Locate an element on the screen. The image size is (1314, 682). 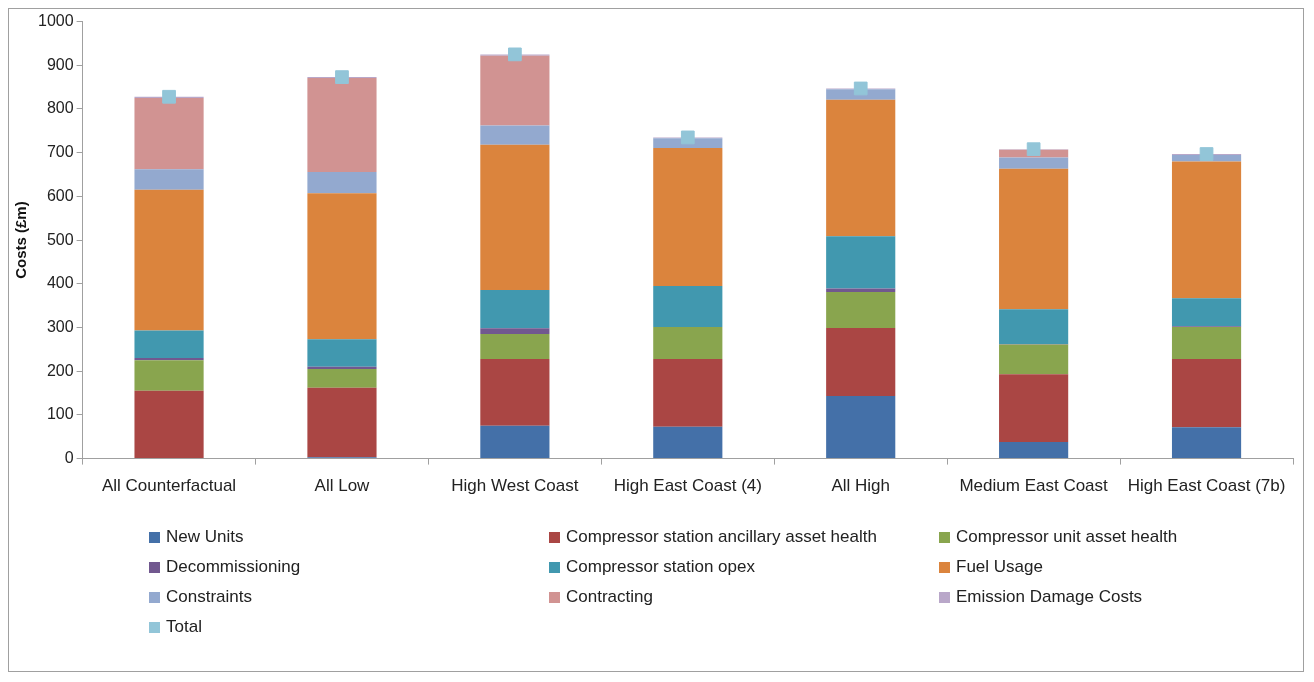
x-tick-label: High East Coast (4) is located at coordinates (687, 486).